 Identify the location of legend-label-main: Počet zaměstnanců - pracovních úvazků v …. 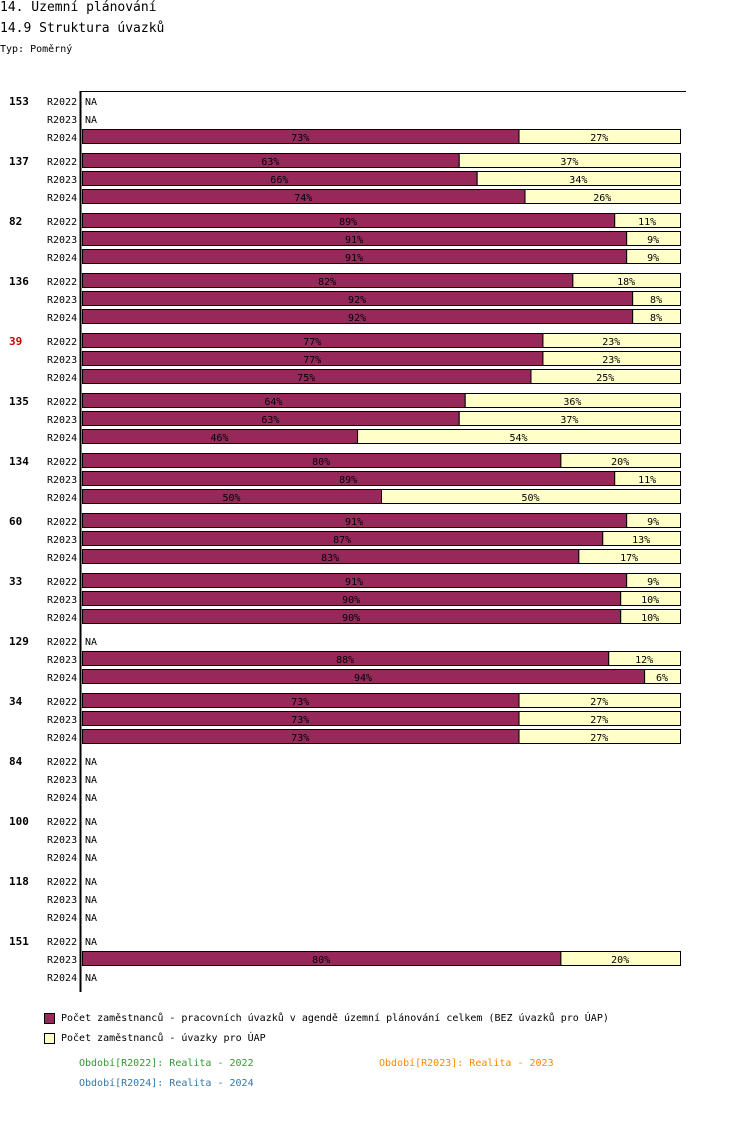
(335, 1018).